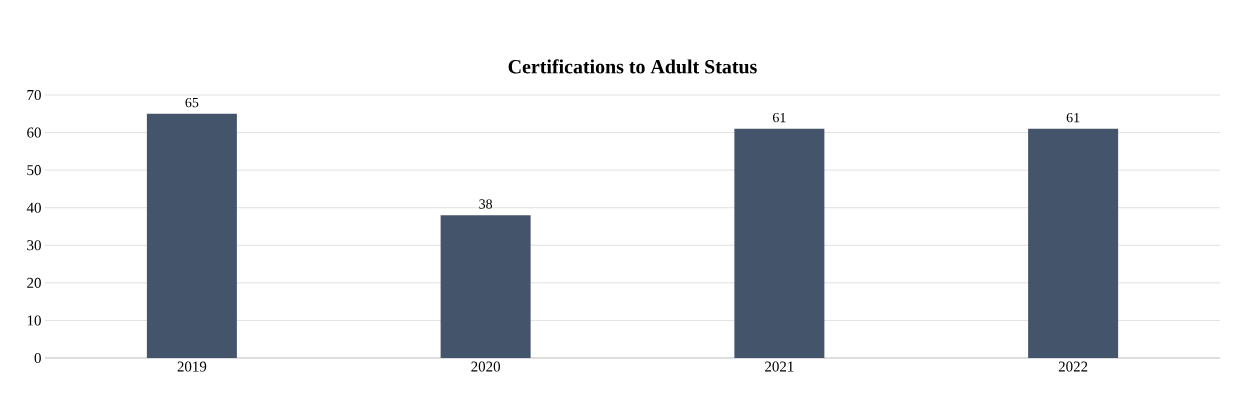 The image size is (1244, 414). What do you see at coordinates (779, 366) in the screenshot?
I see `x-tick-label: 2021` at bounding box center [779, 366].